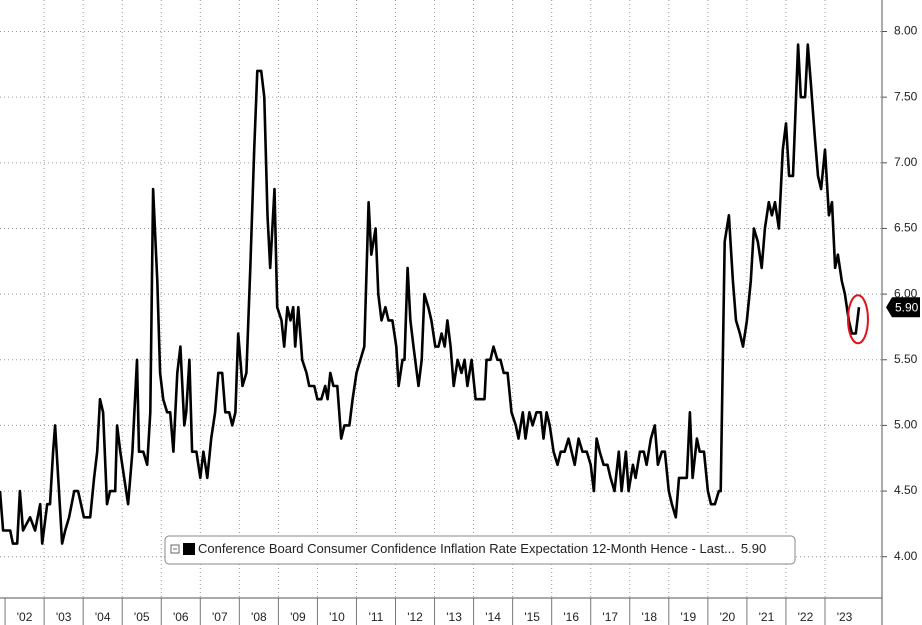 The width and height of the screenshot is (922, 625). What do you see at coordinates (906, 425) in the screenshot?
I see `y-tick-label: 5.00` at bounding box center [906, 425].